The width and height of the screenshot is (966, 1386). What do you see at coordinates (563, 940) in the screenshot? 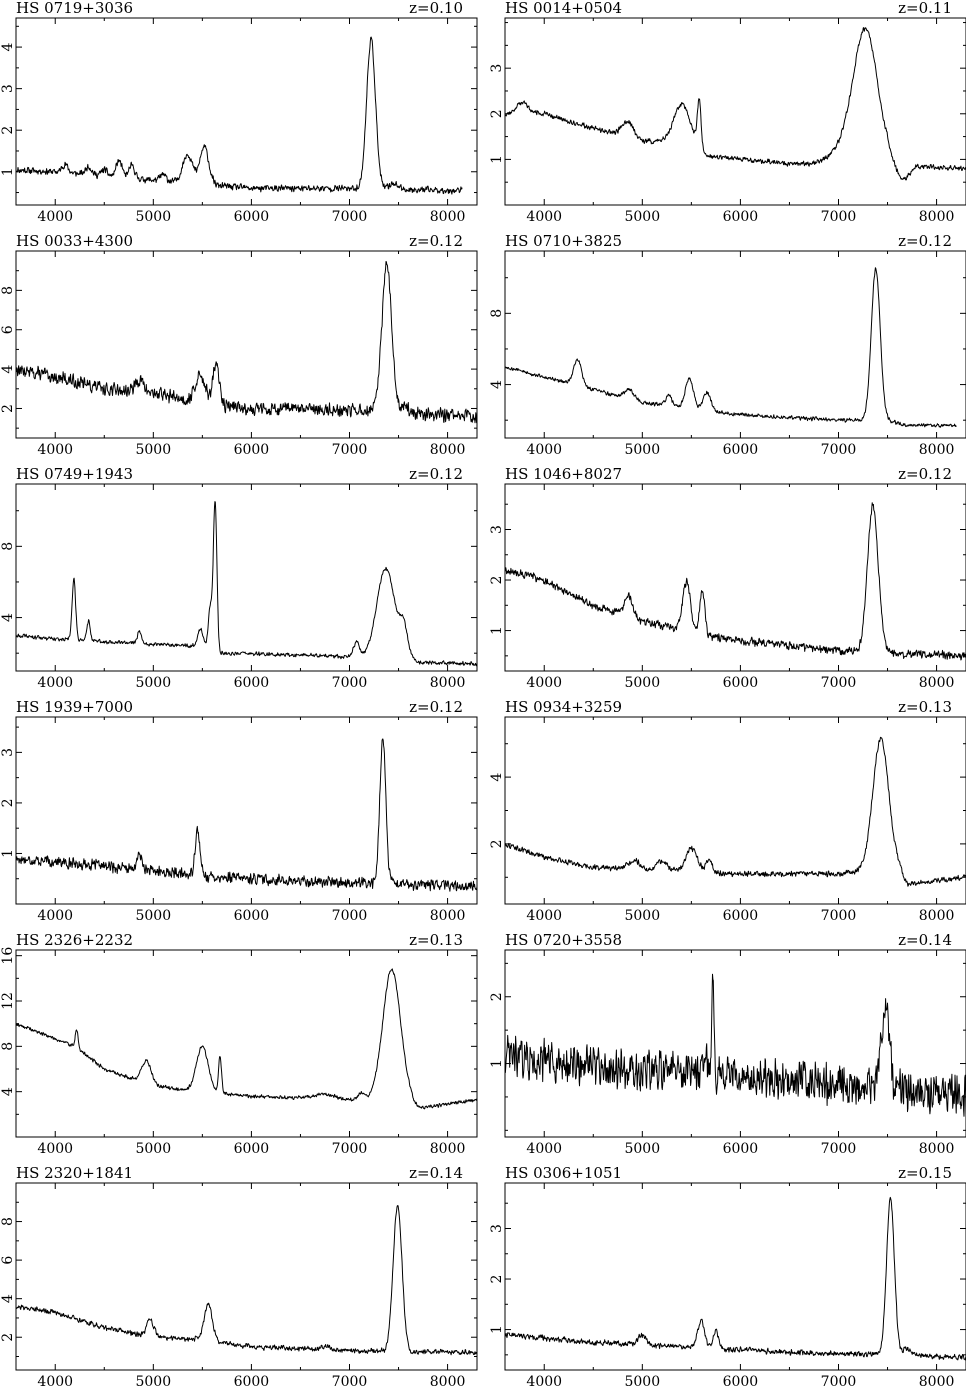
I see `panel-title: HS 0720+3558` at bounding box center [563, 940].